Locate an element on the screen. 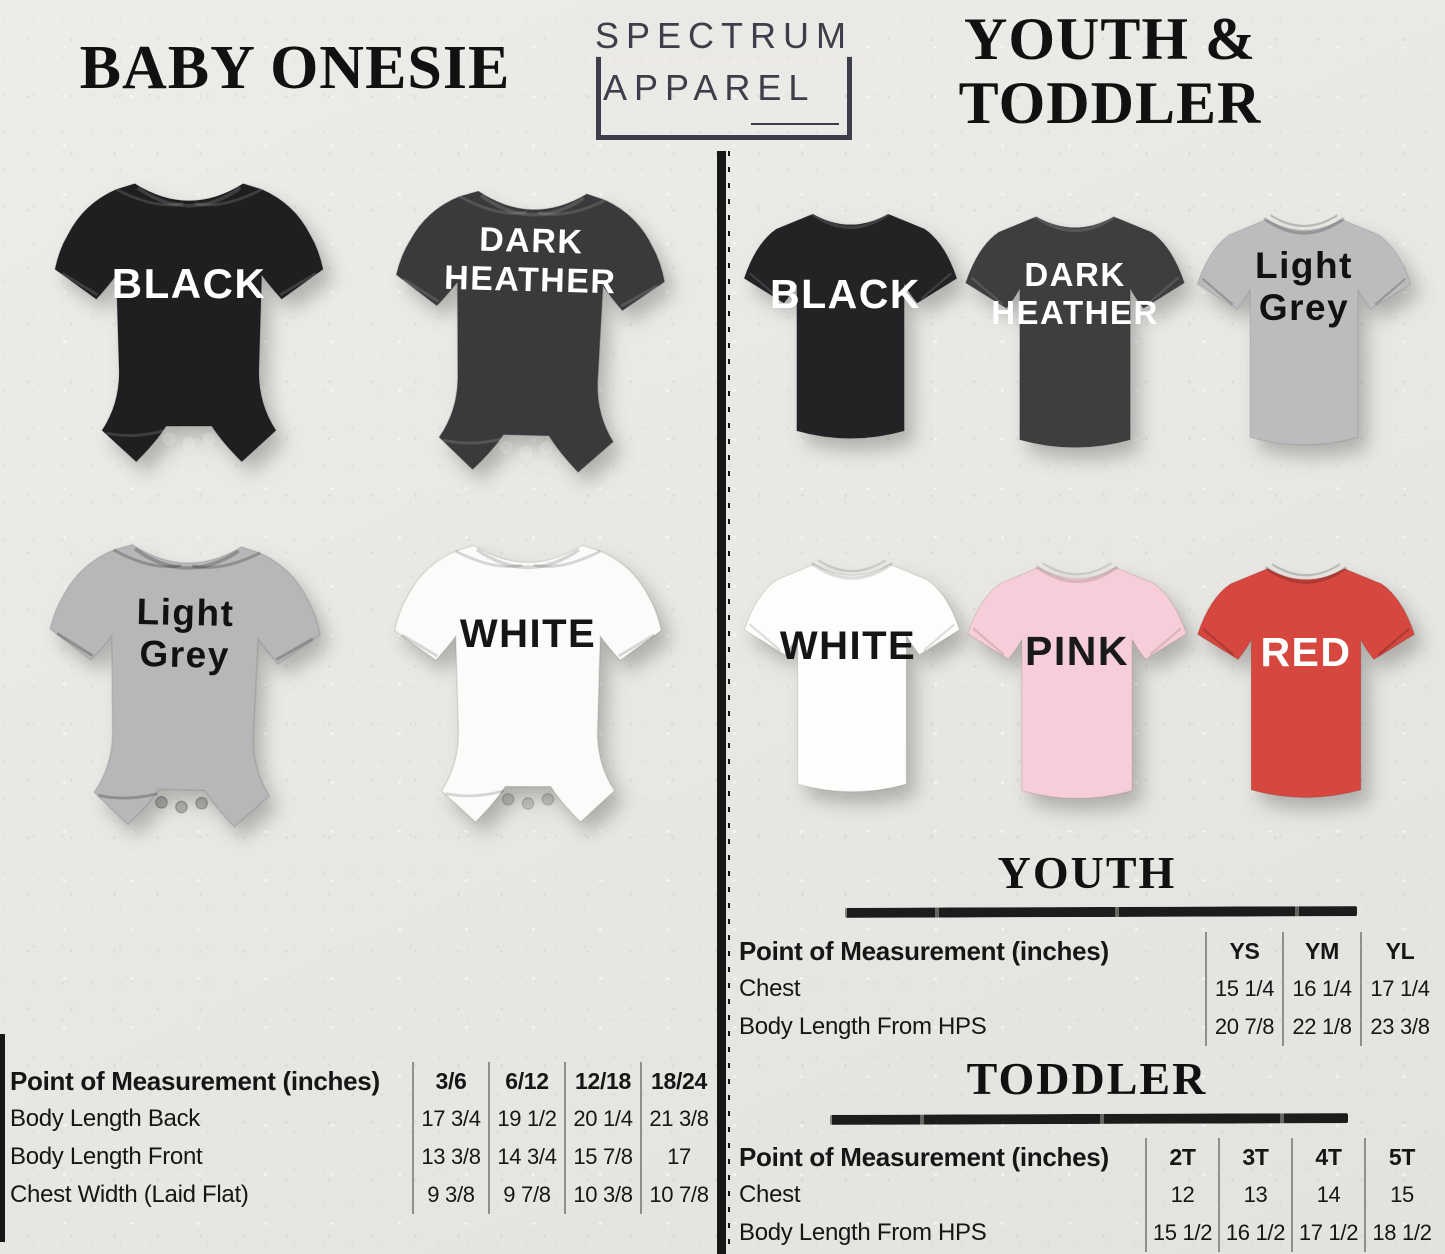 The height and width of the screenshot is (1254, 1445). color-label: PINK is located at coordinates (1077, 650).